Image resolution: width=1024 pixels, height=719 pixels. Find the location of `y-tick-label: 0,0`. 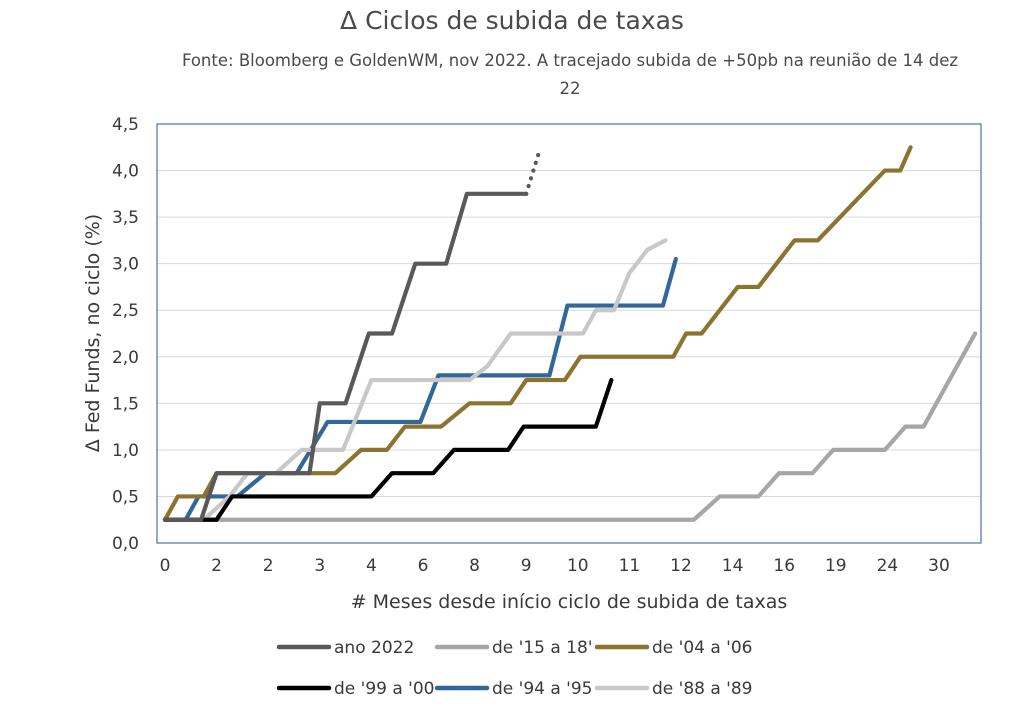

y-tick-label: 0,0 is located at coordinates (125, 544).